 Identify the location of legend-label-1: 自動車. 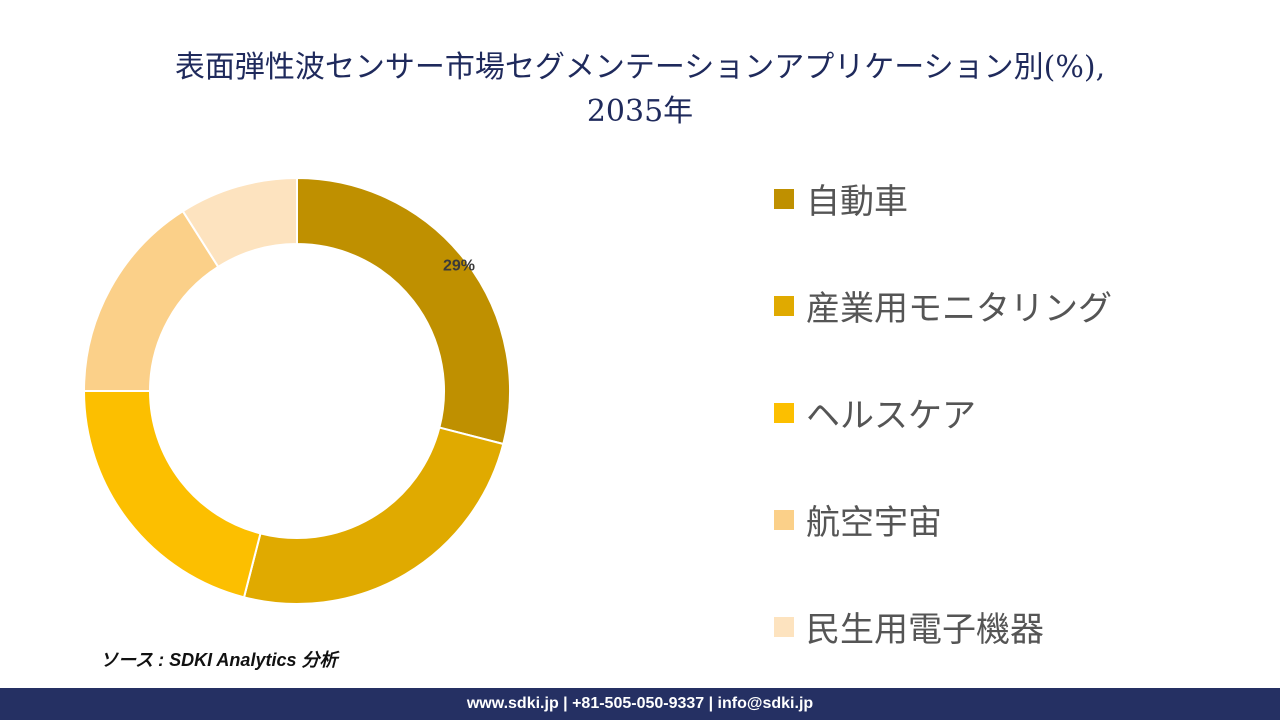
(857, 202).